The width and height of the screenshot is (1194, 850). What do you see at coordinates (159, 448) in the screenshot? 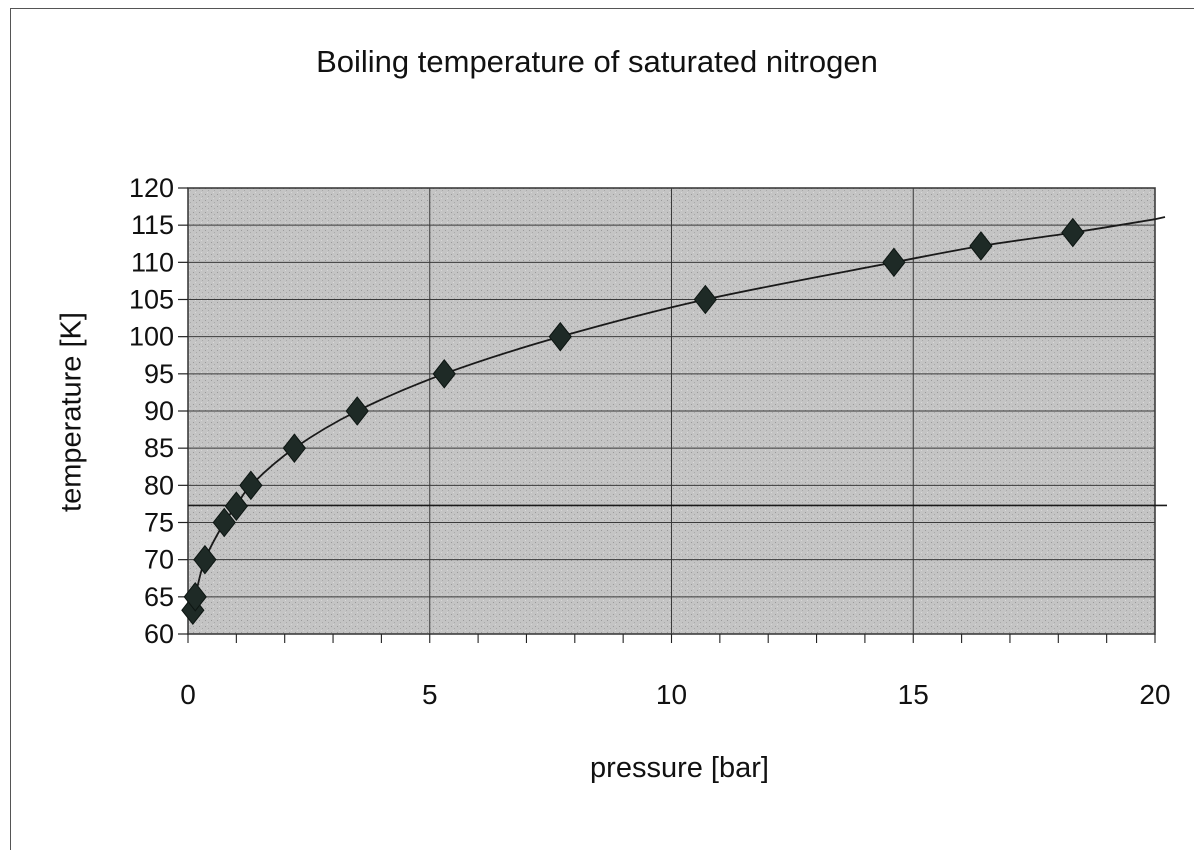
I see `y-tick-label: 85` at bounding box center [159, 448].